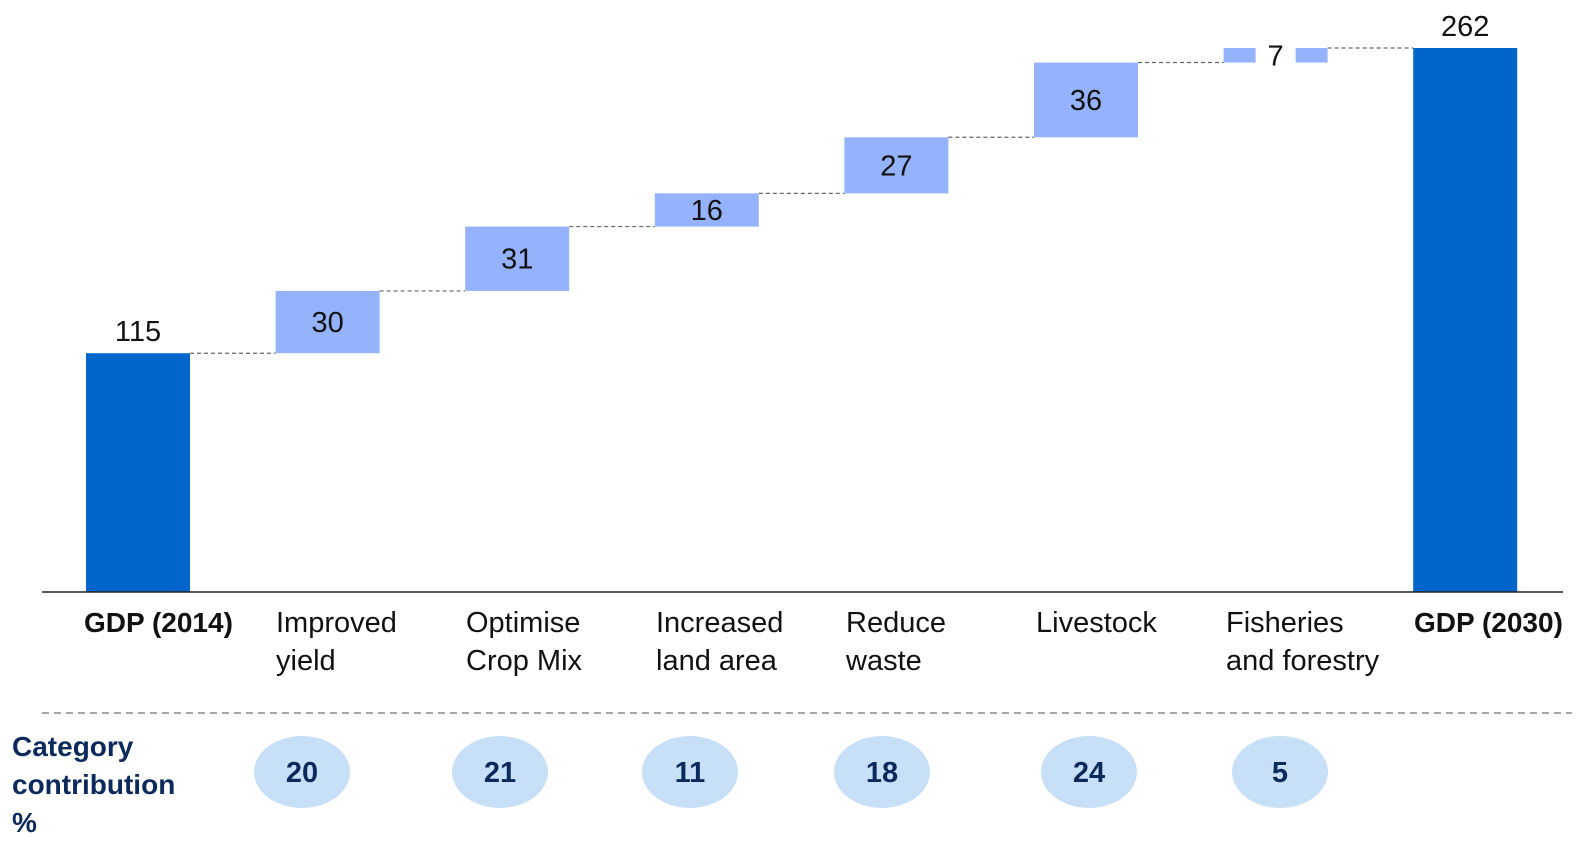  I want to click on contribution-bubble-6: 5, so click(1280, 772).